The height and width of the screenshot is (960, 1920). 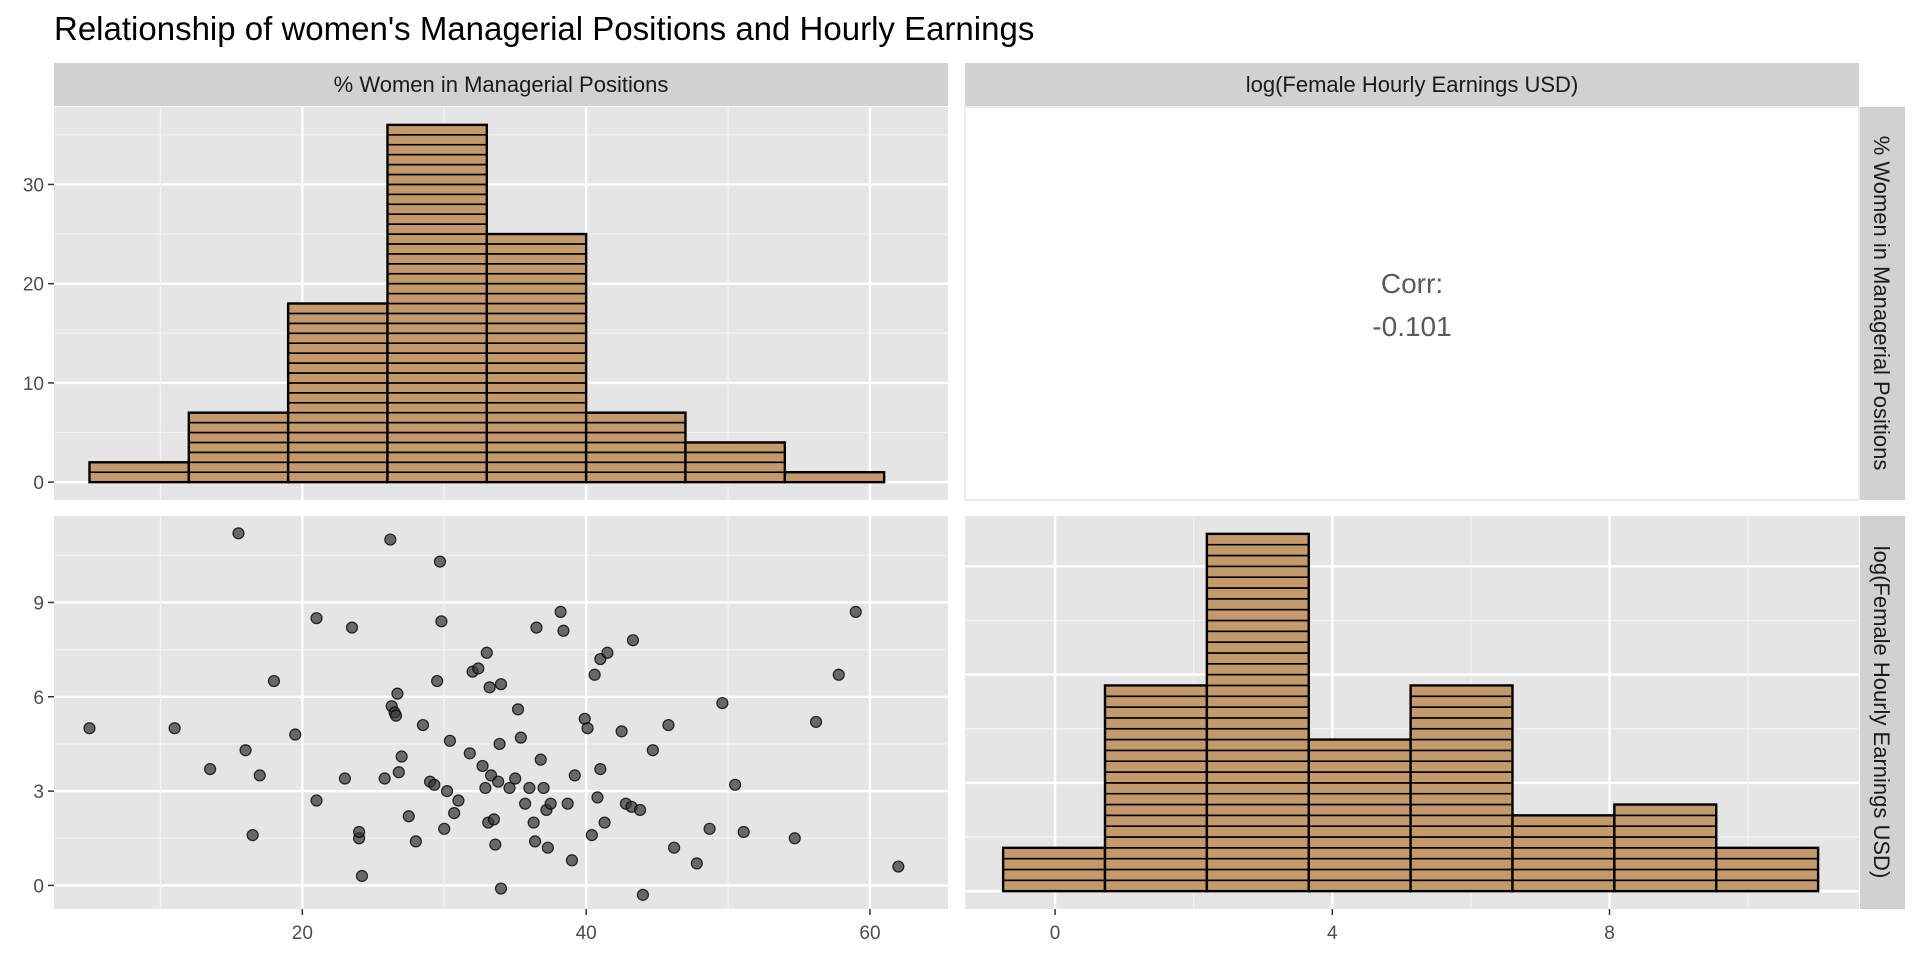 What do you see at coordinates (1882, 303) in the screenshot?
I see `strip-right-top` at bounding box center [1882, 303].